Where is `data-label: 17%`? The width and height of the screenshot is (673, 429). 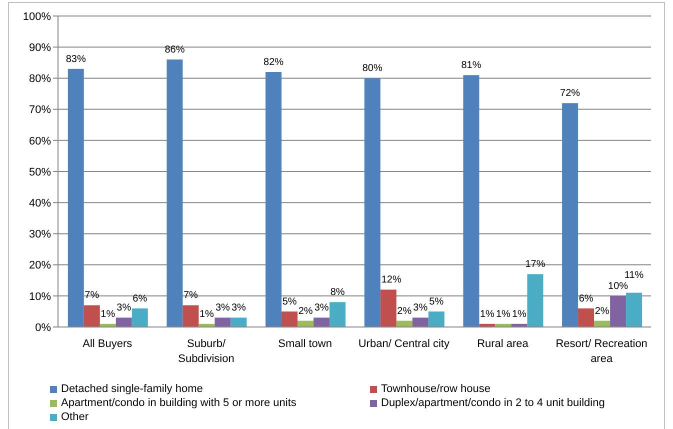 data-label: 17% is located at coordinates (535, 264).